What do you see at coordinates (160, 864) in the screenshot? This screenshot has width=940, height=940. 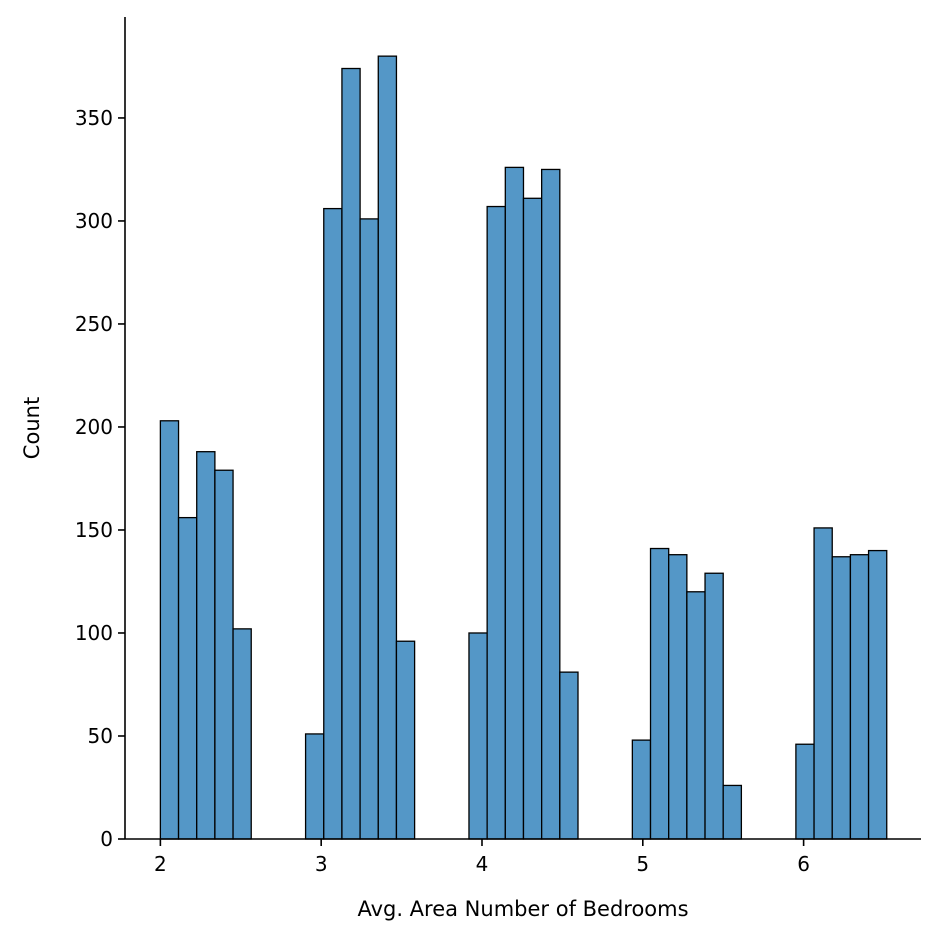 I see `x-tick-label: 2` at bounding box center [160, 864].